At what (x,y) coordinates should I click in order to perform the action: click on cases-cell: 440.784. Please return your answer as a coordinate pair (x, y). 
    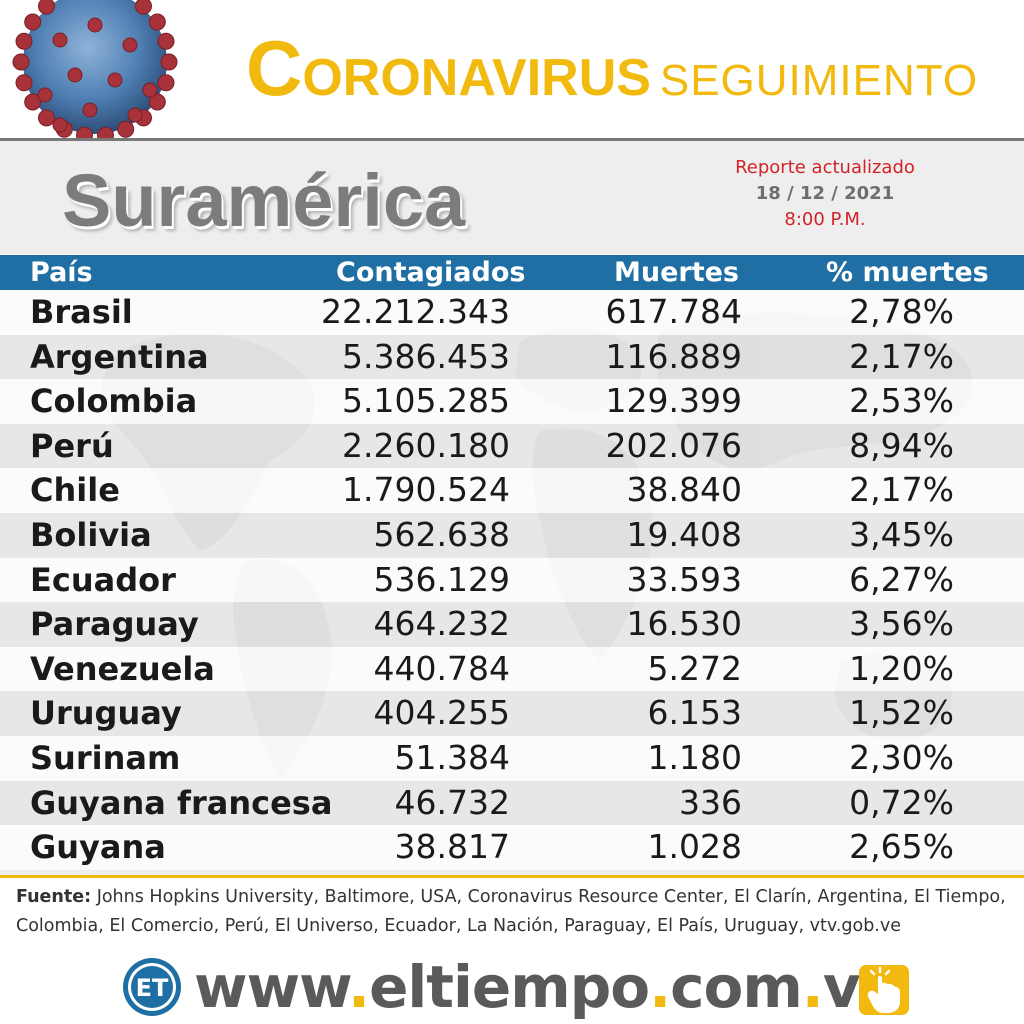
    Looking at the image, I should click on (441, 668).